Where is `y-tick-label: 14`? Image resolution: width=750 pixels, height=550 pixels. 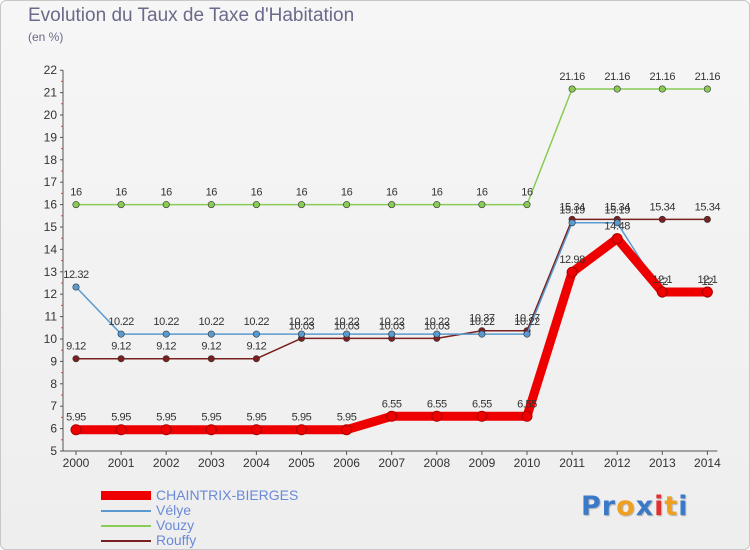
y-tick-label: 14 is located at coordinates (51, 249).